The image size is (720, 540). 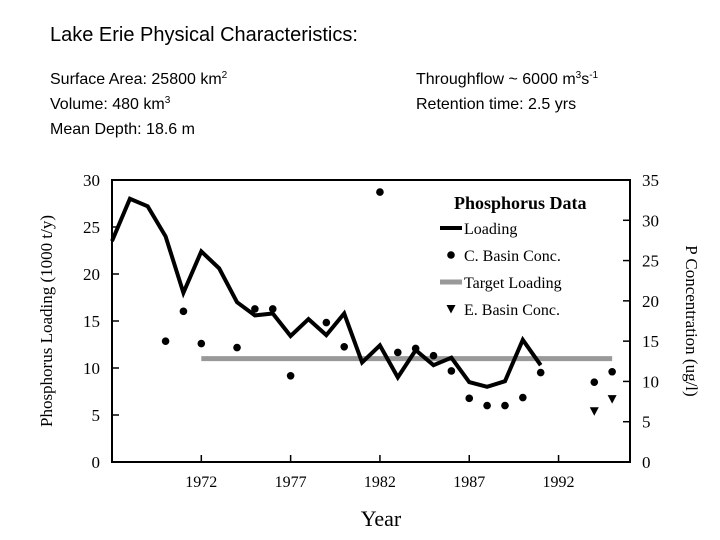 What do you see at coordinates (381, 518) in the screenshot?
I see `x-axis-title: Year` at bounding box center [381, 518].